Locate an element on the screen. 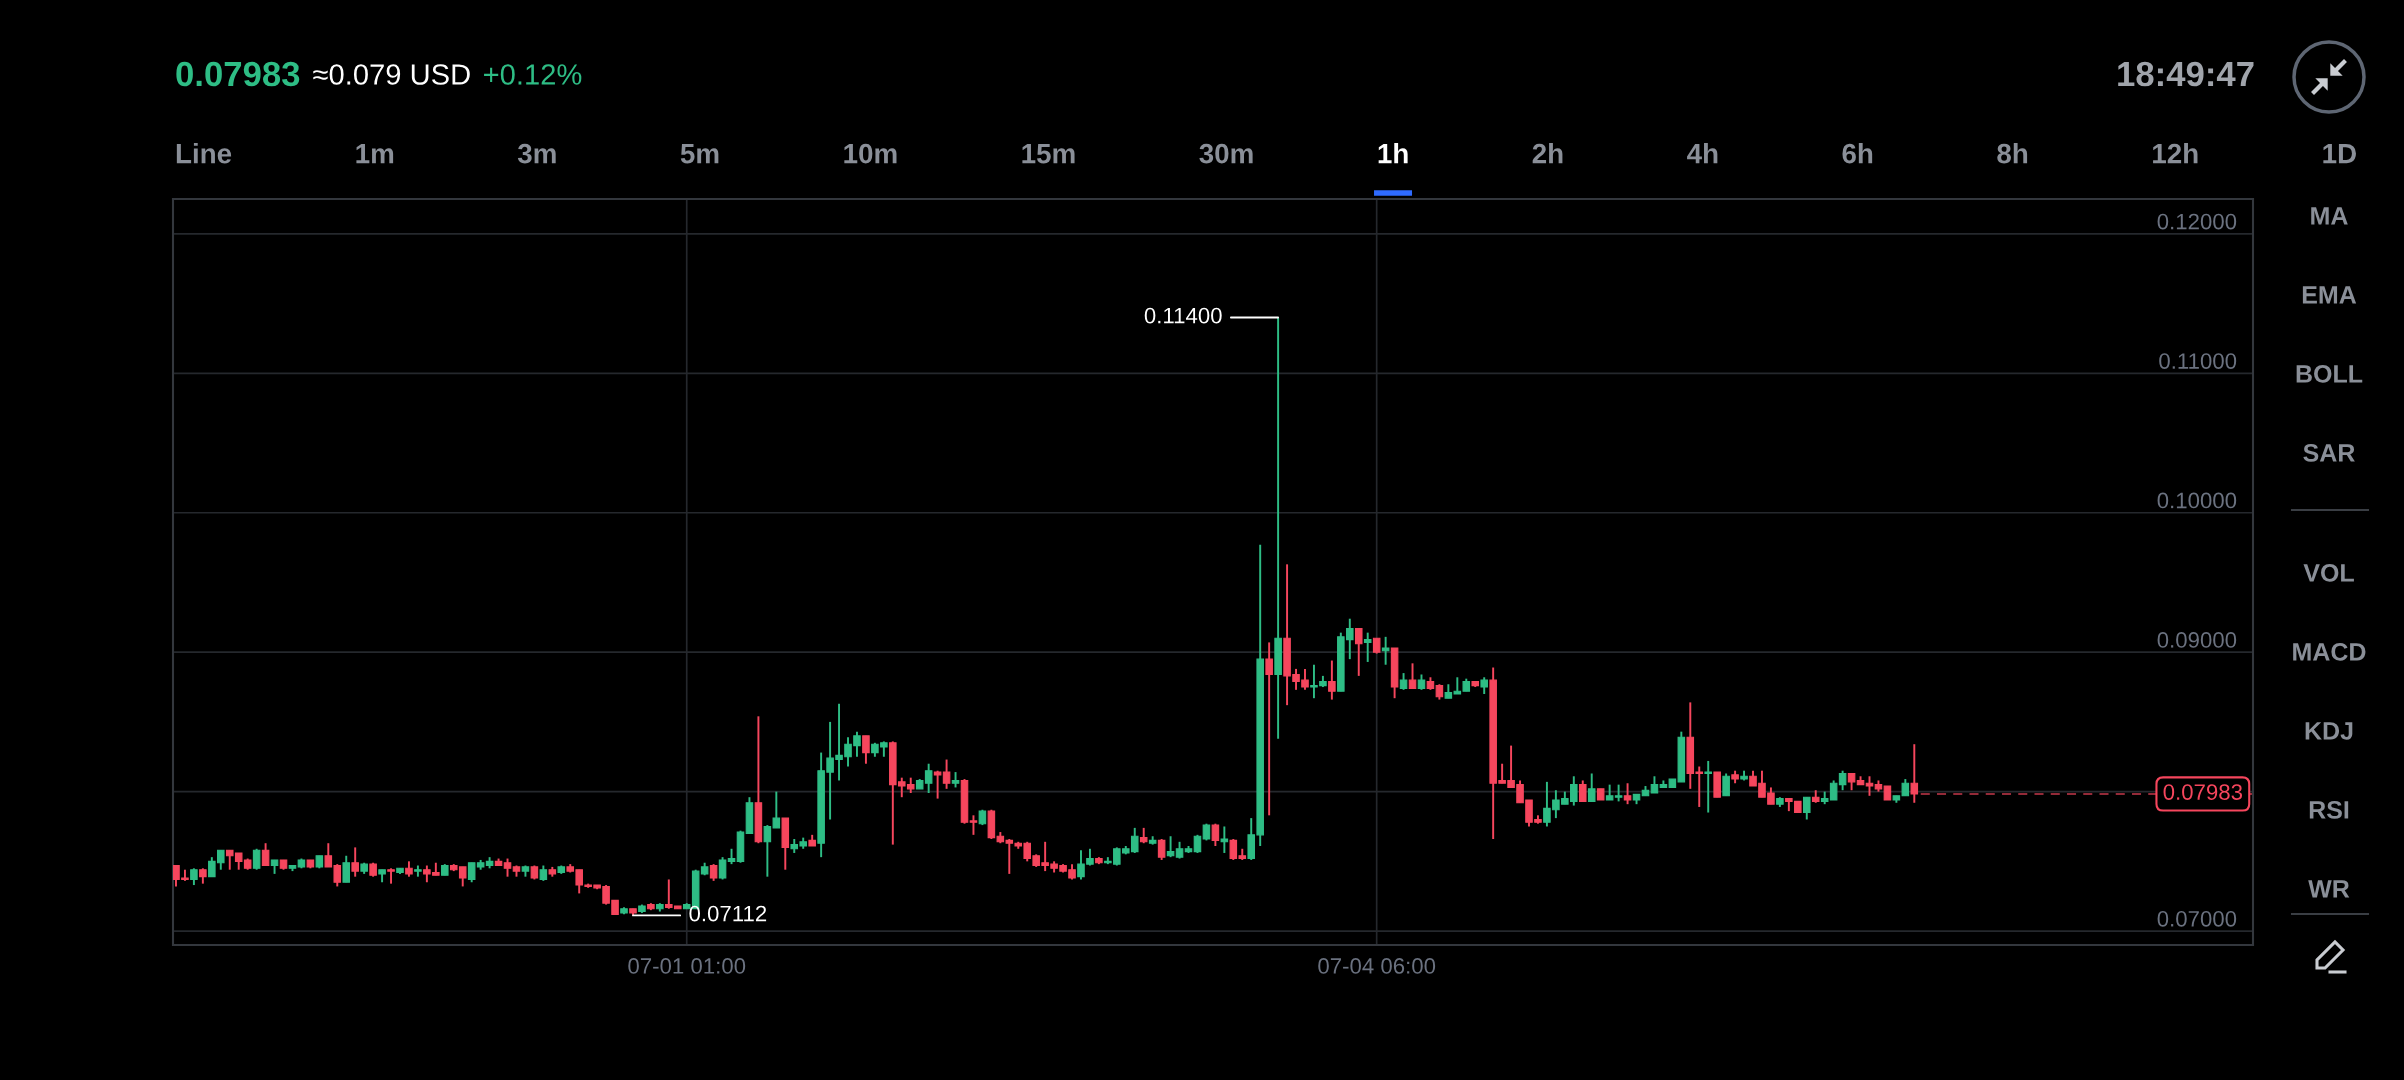 This screenshot has height=1080, width=2404. text: WR is located at coordinates (2329, 889).